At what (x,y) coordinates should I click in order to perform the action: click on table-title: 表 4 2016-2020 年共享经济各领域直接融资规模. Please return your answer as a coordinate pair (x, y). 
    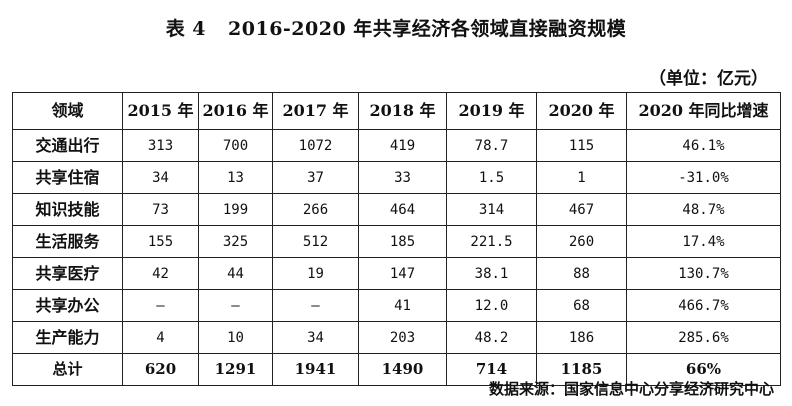
    Looking at the image, I should click on (396, 27).